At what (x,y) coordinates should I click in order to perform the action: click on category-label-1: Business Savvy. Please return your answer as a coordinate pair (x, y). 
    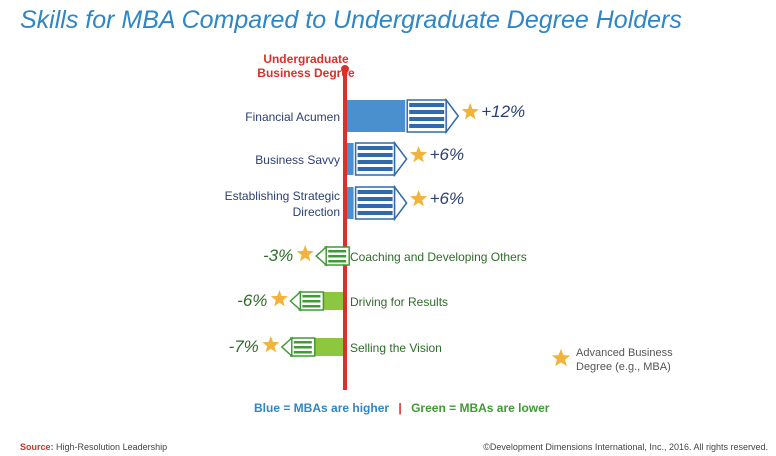
    Looking at the image, I should click on (297, 160).